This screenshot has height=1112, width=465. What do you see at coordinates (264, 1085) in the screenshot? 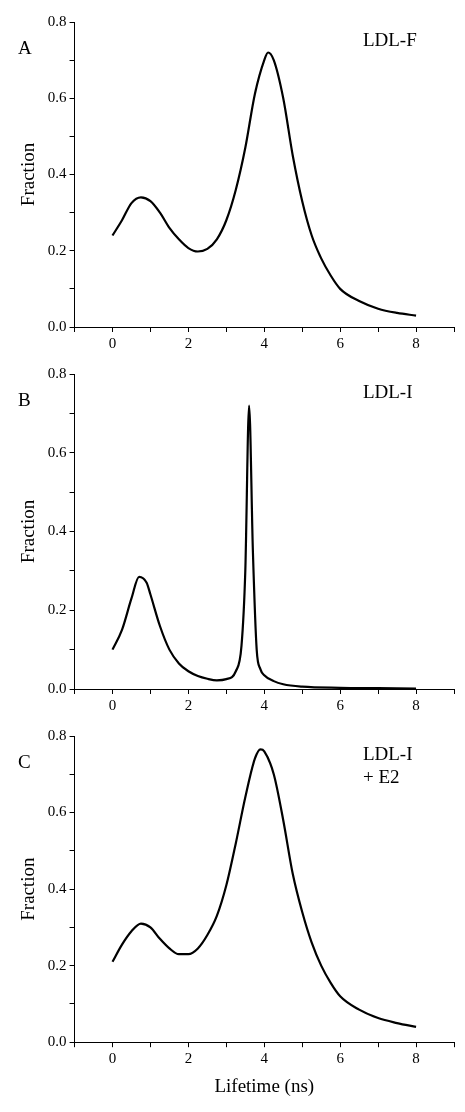
I see `x-axis-title: Lifetime (ns)` at bounding box center [264, 1085].